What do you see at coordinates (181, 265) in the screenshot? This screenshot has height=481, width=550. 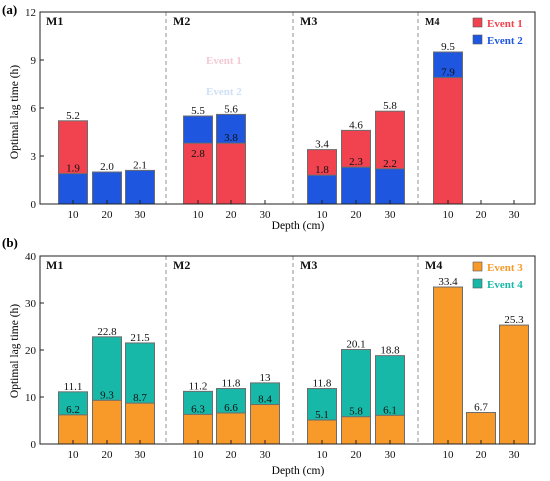 I see `panel-b-group-label-m2: M2` at bounding box center [181, 265].